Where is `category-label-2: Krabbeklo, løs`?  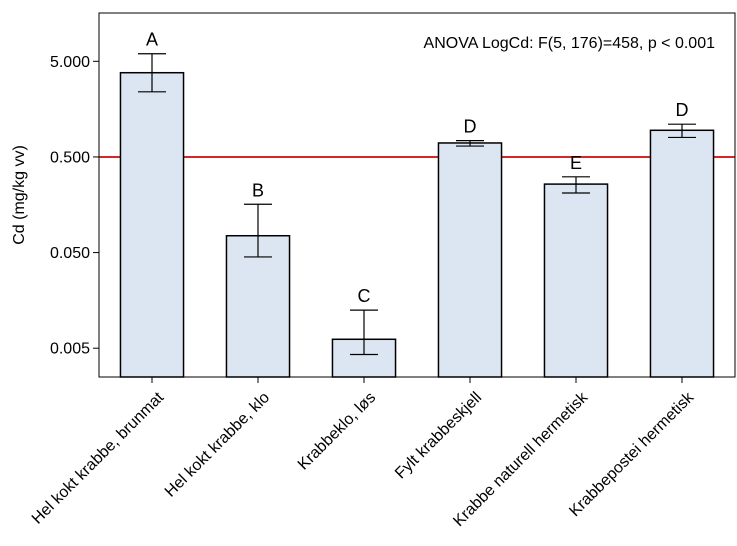
category-label-2: Krabbeklo, løs is located at coordinates (337, 431).